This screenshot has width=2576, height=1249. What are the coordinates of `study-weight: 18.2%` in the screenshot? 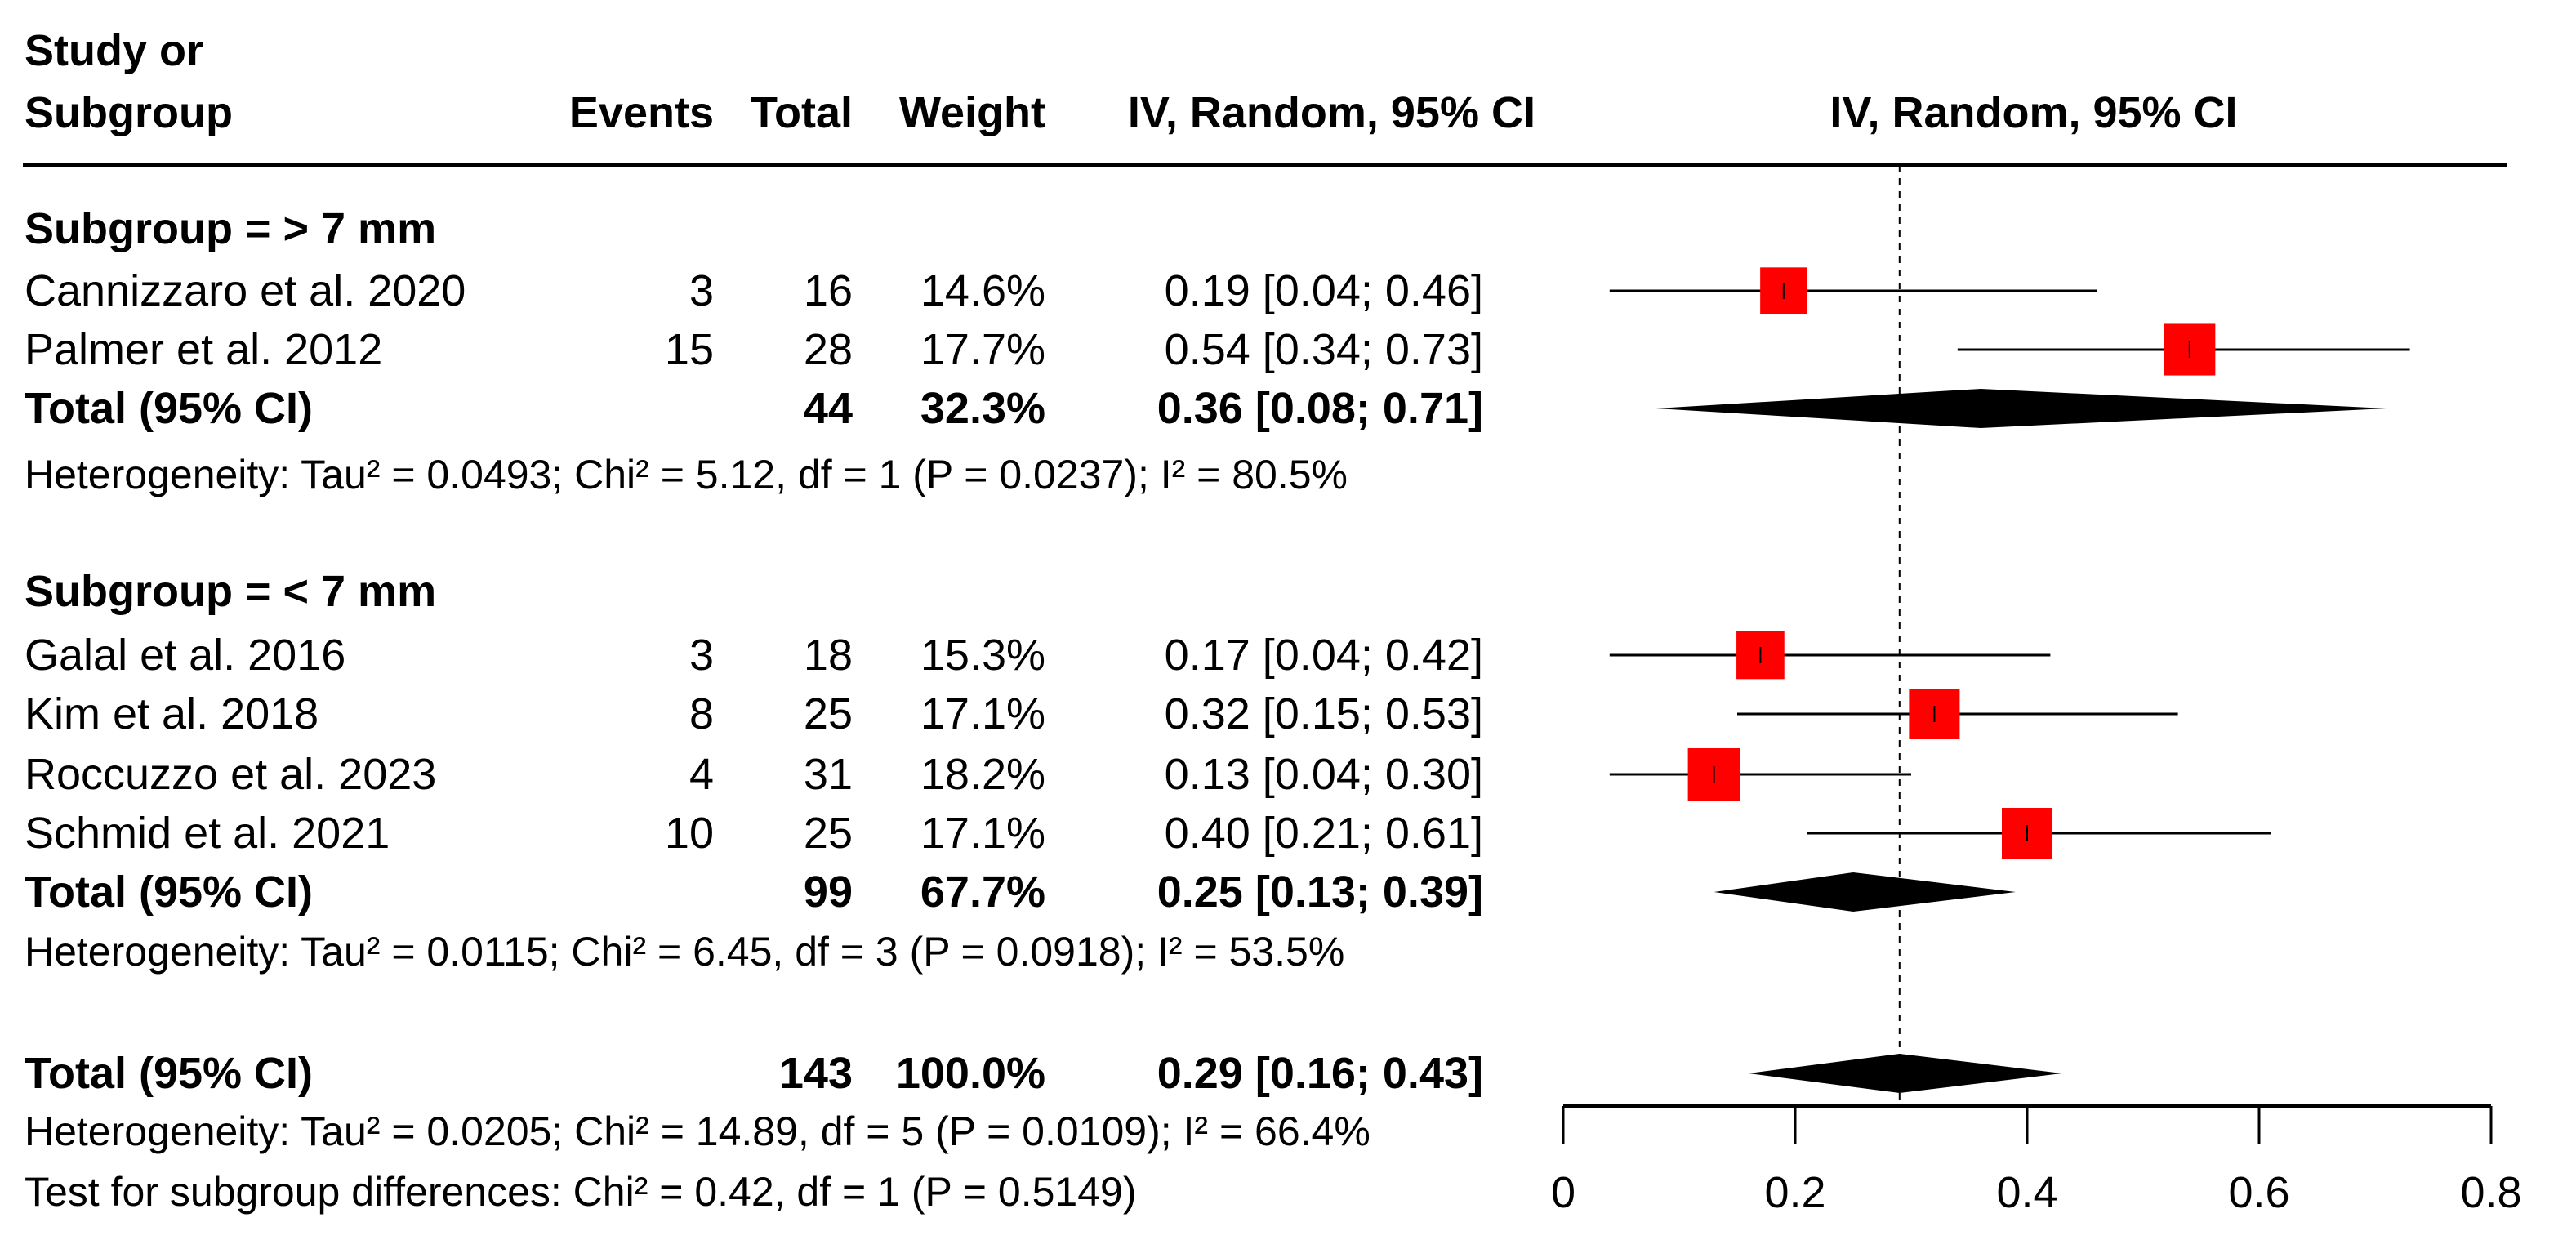 It's located at (982, 774).